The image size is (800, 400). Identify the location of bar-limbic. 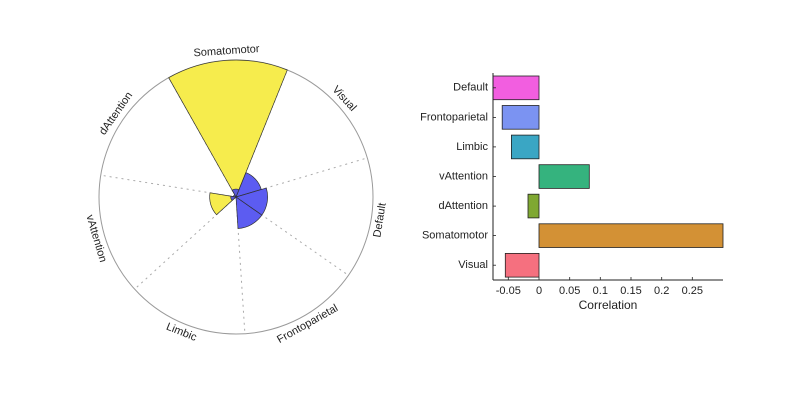
(525, 147).